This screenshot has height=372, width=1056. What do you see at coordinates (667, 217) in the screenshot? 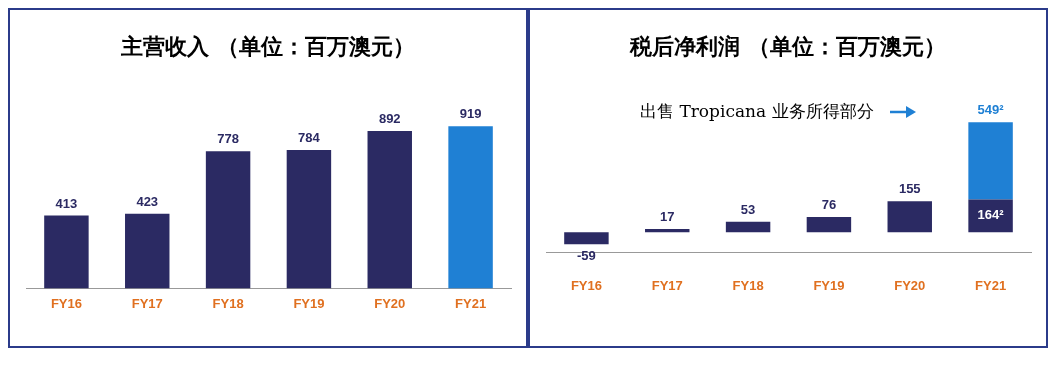
I see `data-label: 17` at bounding box center [667, 217].